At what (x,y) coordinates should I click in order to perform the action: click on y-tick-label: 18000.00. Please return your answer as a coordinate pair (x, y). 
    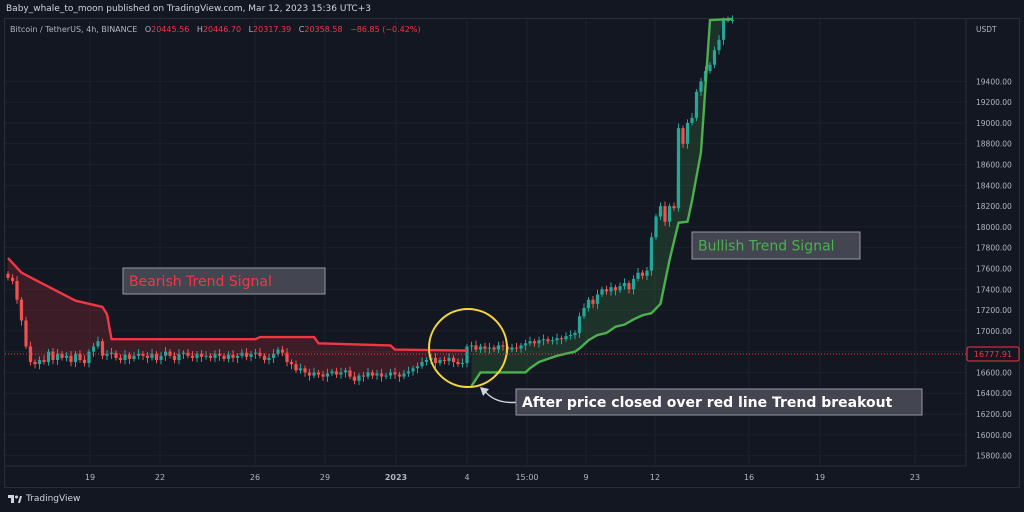
    Looking at the image, I should click on (994, 227).